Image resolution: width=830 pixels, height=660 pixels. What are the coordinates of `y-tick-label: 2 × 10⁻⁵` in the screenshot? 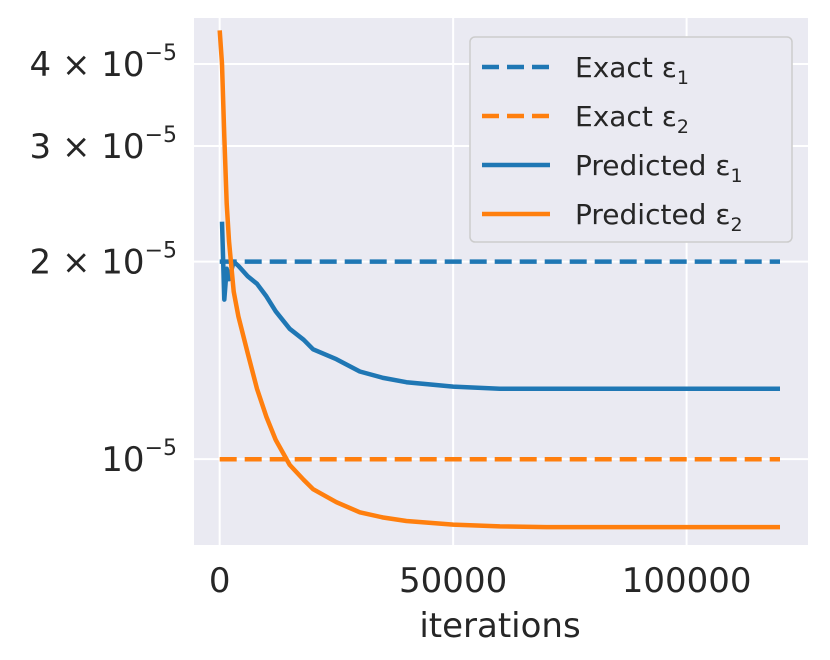 It's located at (103, 261).